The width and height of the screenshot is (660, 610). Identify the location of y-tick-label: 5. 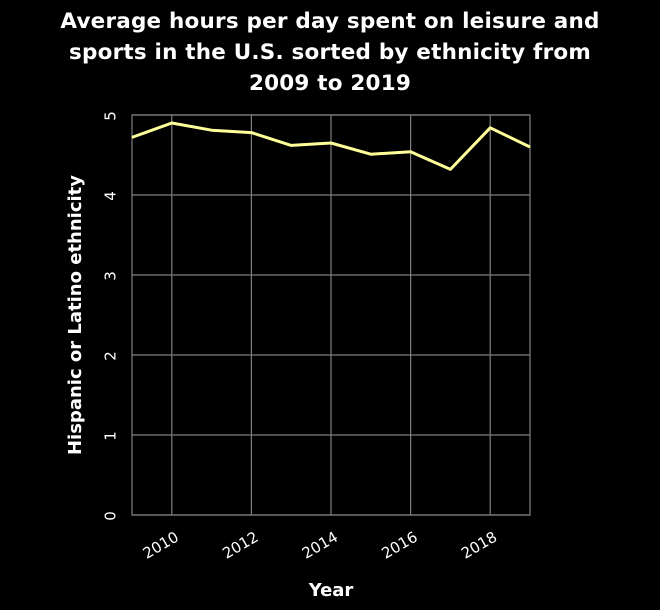
(111, 116).